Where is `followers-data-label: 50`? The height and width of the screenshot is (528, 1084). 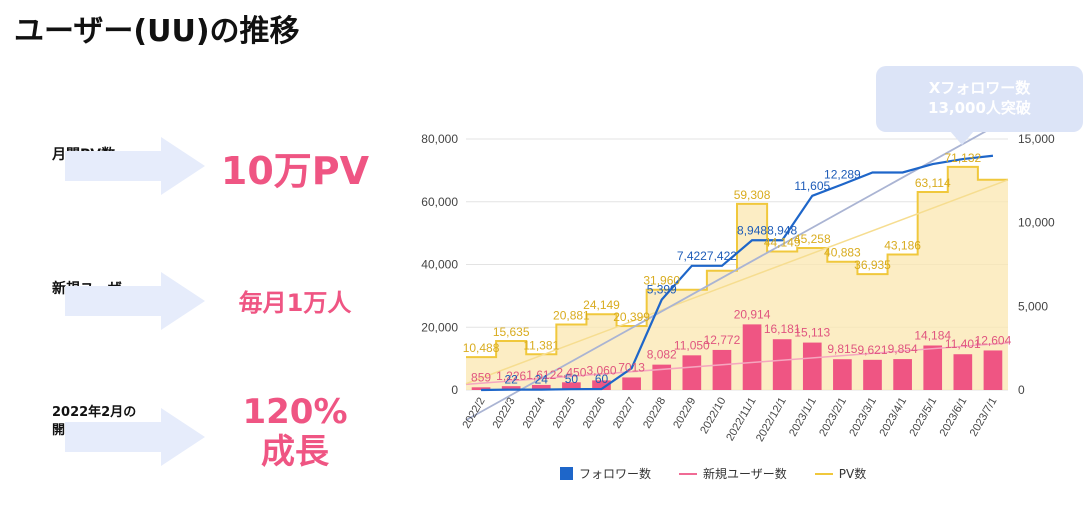 followers-data-label: 50 is located at coordinates (572, 379).